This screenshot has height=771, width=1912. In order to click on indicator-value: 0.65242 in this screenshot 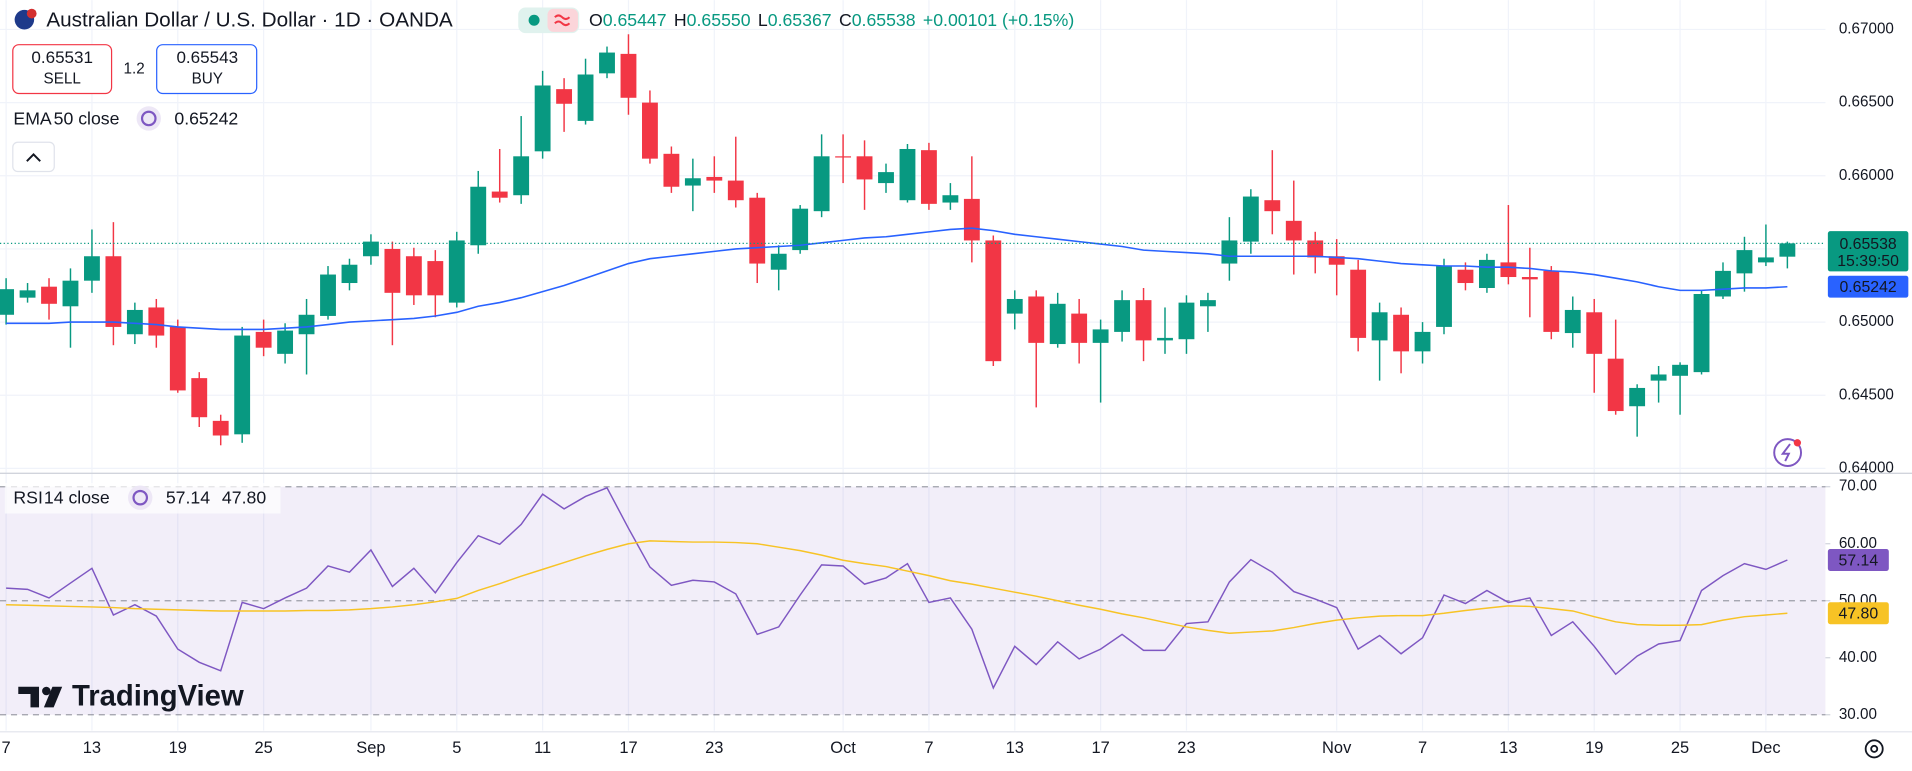, I will do `click(206, 118)`.